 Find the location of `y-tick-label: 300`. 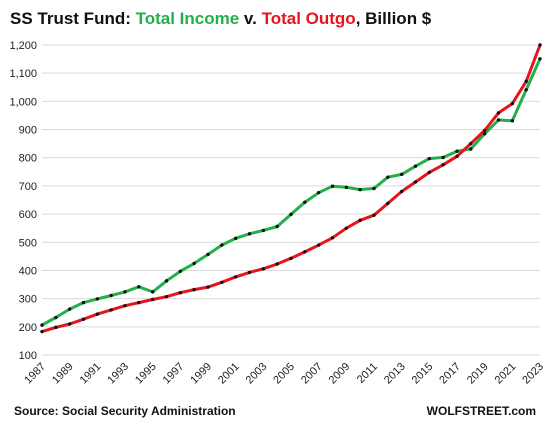

y-tick-label: 300 is located at coordinates (28, 300).